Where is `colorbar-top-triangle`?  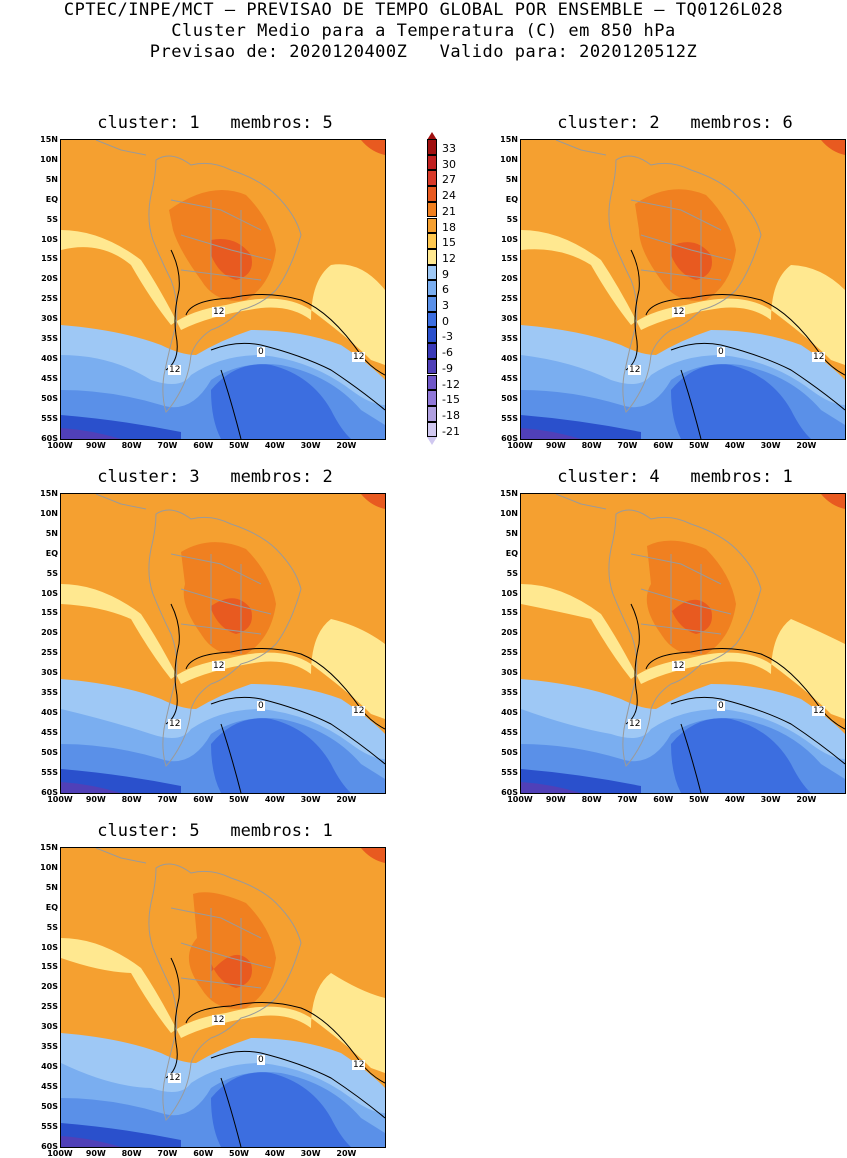
colorbar-top-triangle is located at coordinates (432, 136).